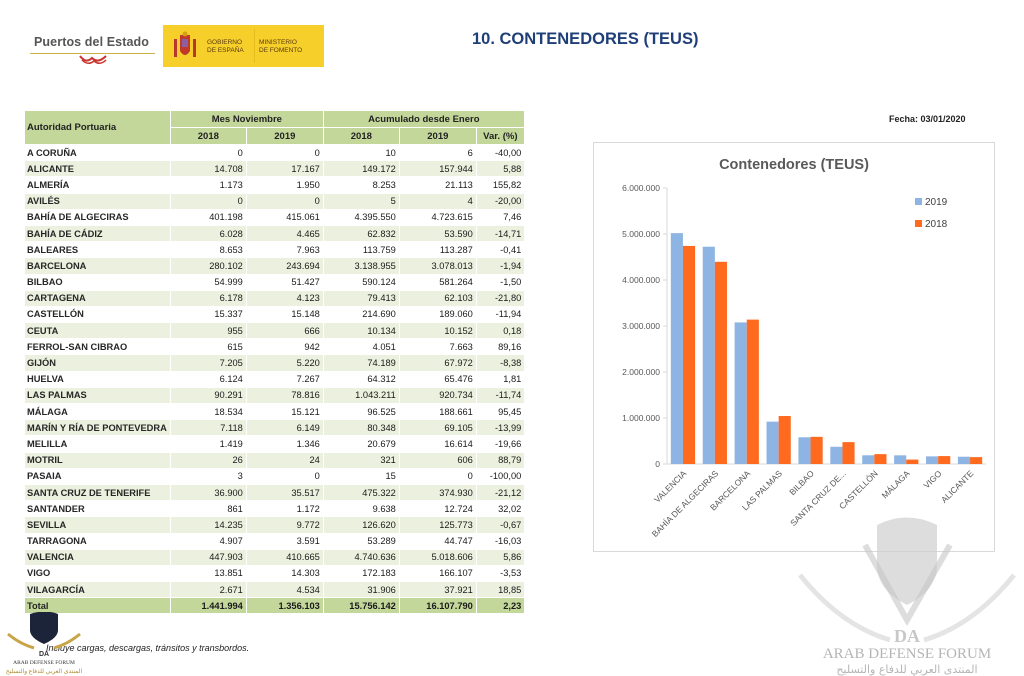 This screenshot has height=676, width=1024. What do you see at coordinates (284, 298) in the screenshot?
I see `cell-m2019: 4.123` at bounding box center [284, 298].